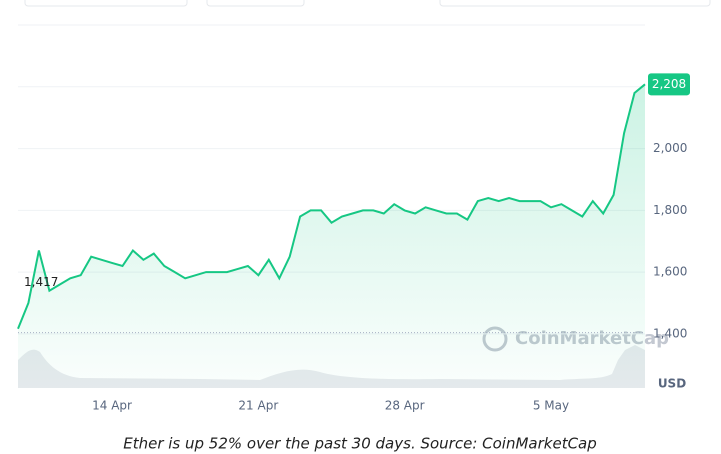 Image resolution: width=721 pixels, height=454 pixels. What do you see at coordinates (405, 406) in the screenshot?
I see `x-tick-label: 28 Apr` at bounding box center [405, 406].